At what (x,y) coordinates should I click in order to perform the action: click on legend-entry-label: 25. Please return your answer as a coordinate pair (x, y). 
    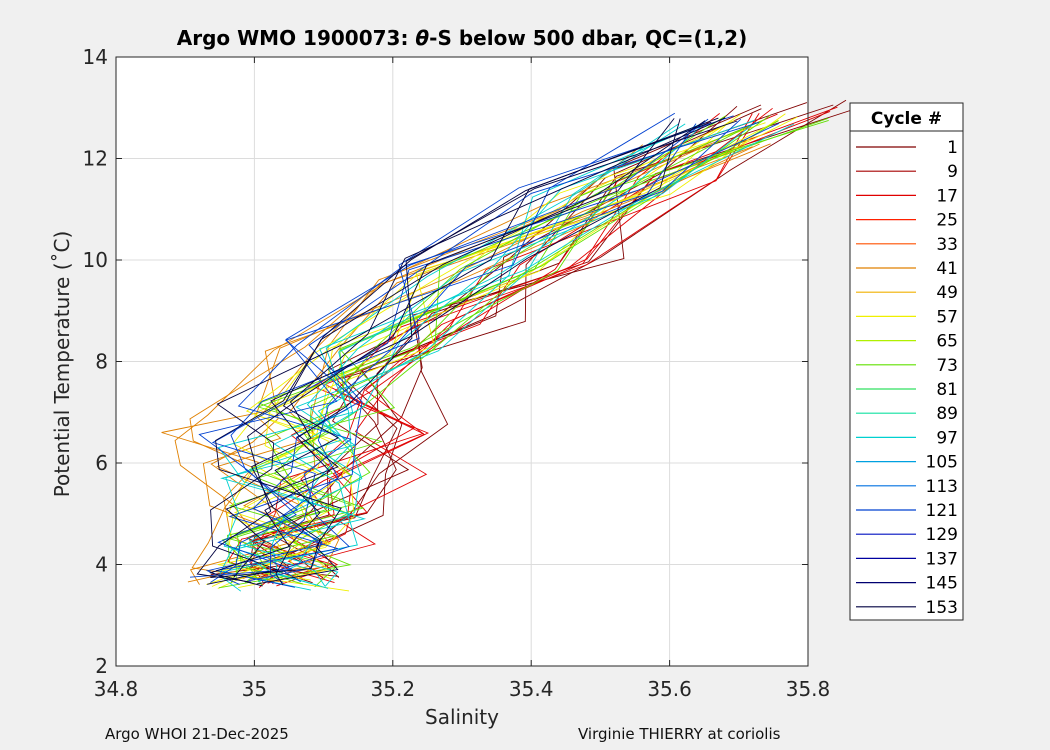
    Looking at the image, I should click on (947, 221).